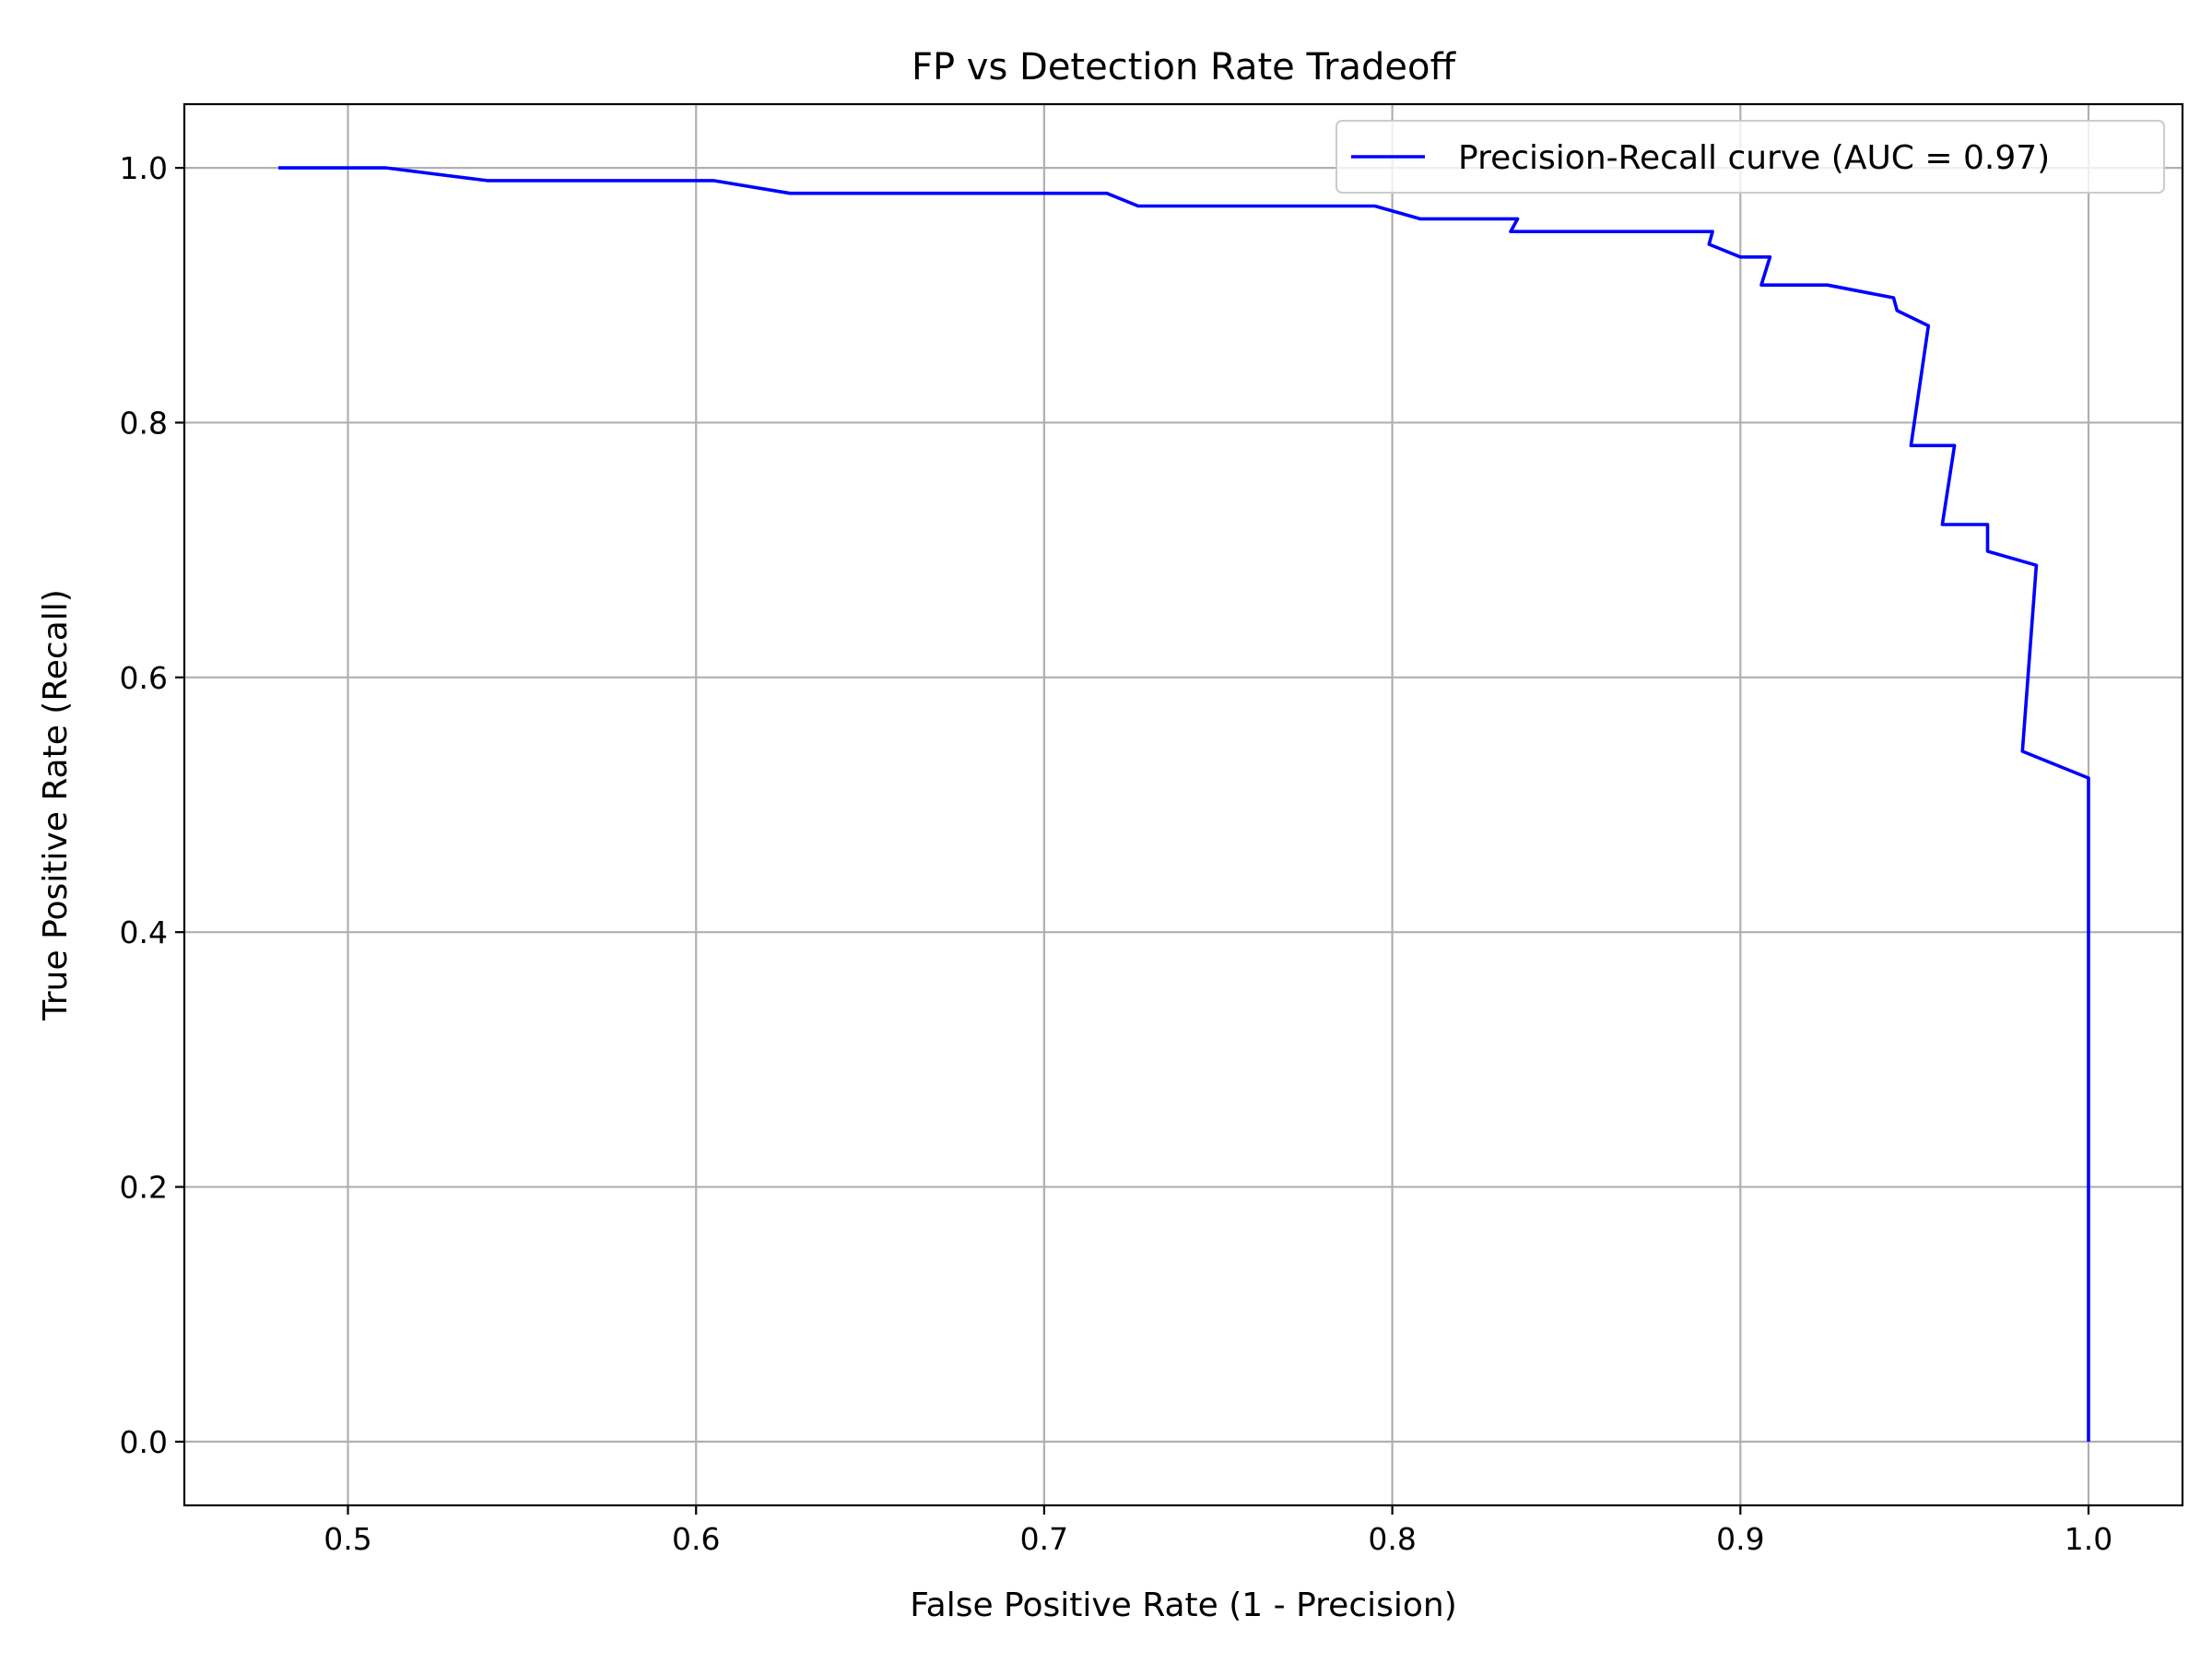 The height and width of the screenshot is (1663, 2212). What do you see at coordinates (144, 1188) in the screenshot?
I see `y-tick-label: 0.2` at bounding box center [144, 1188].